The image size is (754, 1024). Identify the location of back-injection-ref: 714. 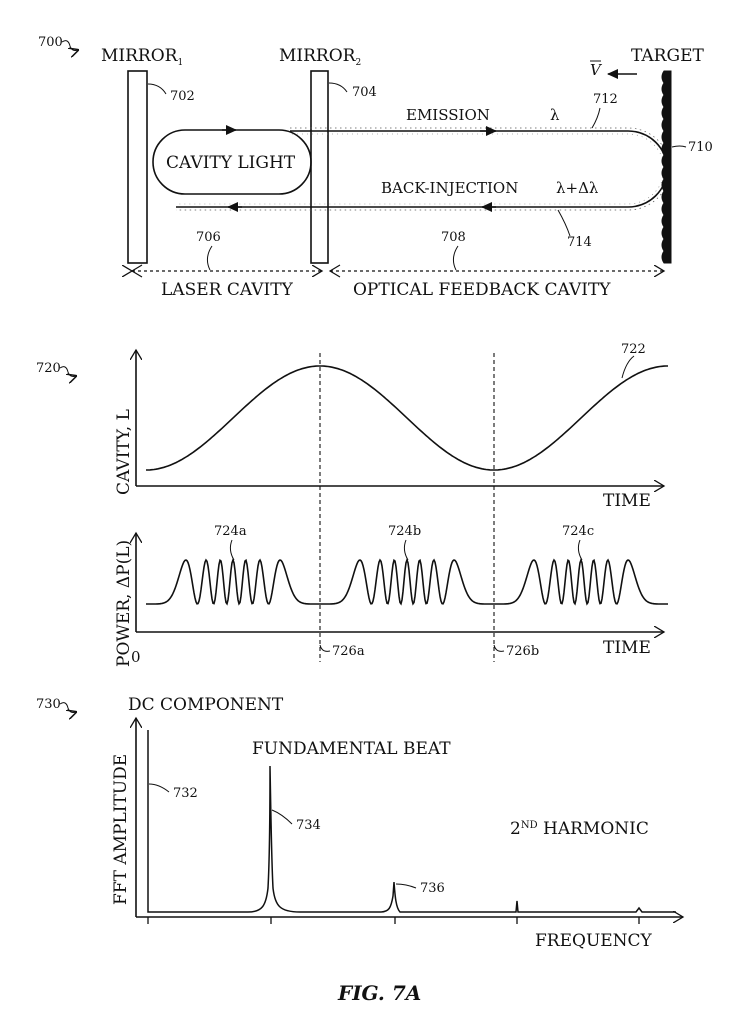
(579, 242).